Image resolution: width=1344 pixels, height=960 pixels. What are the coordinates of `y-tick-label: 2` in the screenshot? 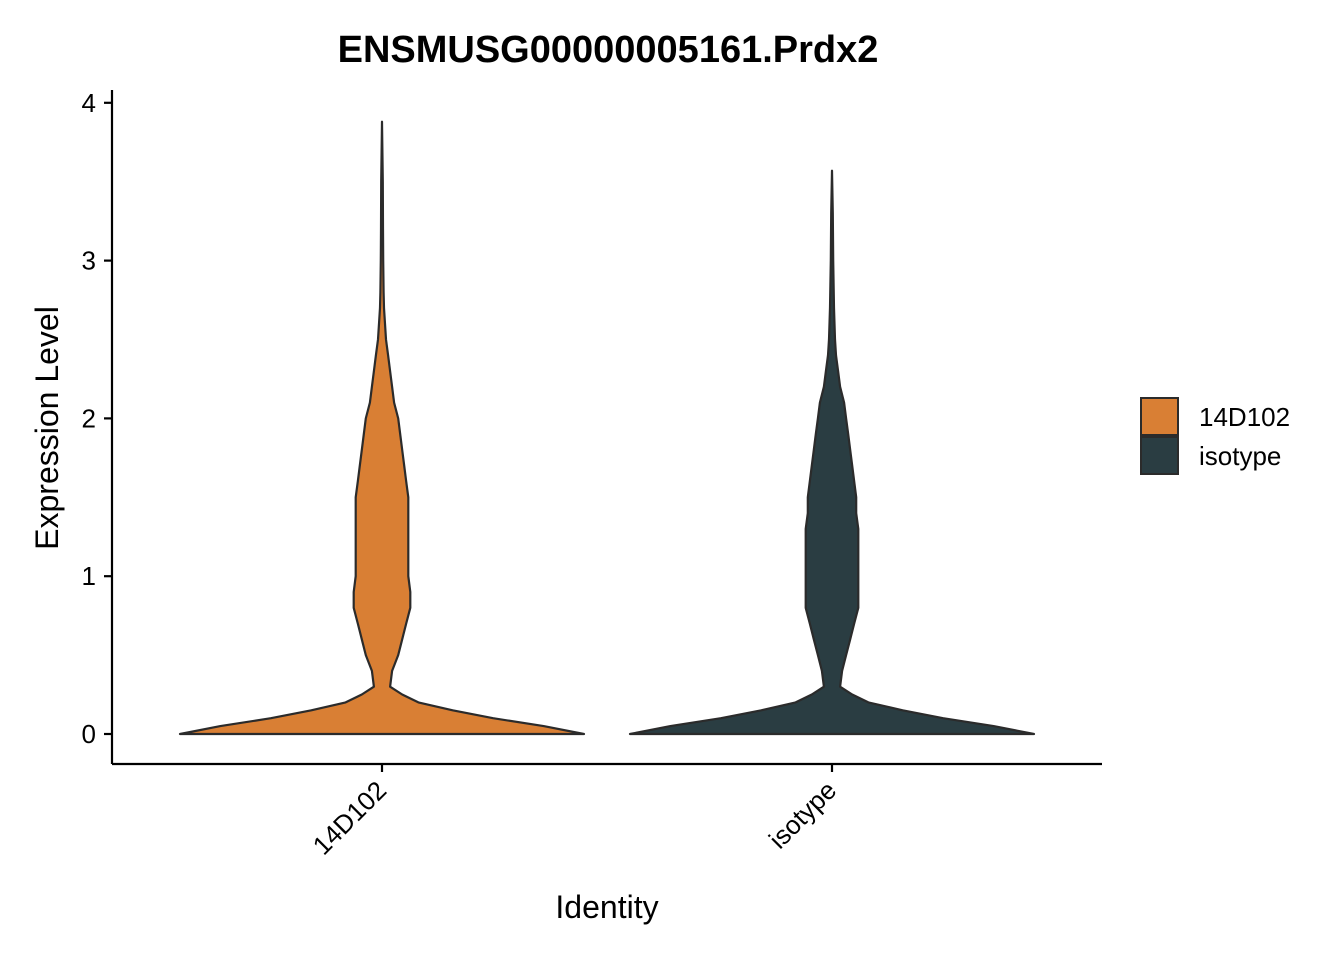 It's located at (89, 418).